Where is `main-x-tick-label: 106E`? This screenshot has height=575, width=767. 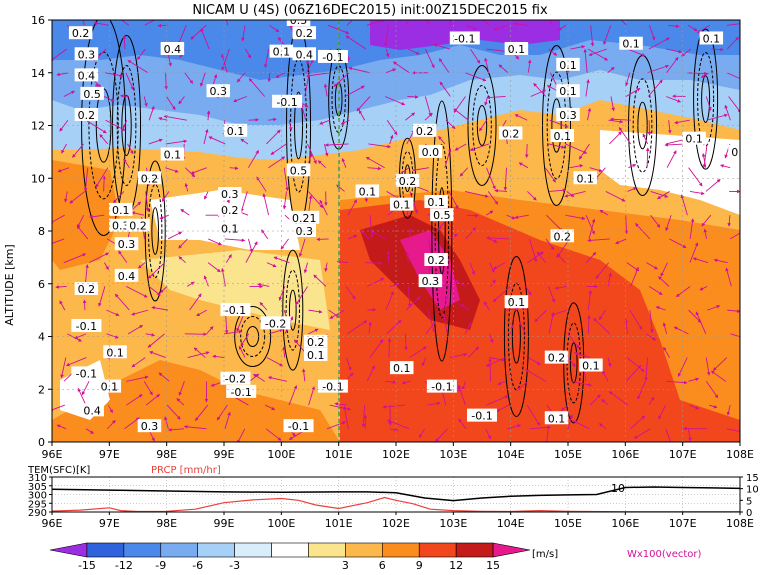
main-x-tick-label: 106E is located at coordinates (625, 454).